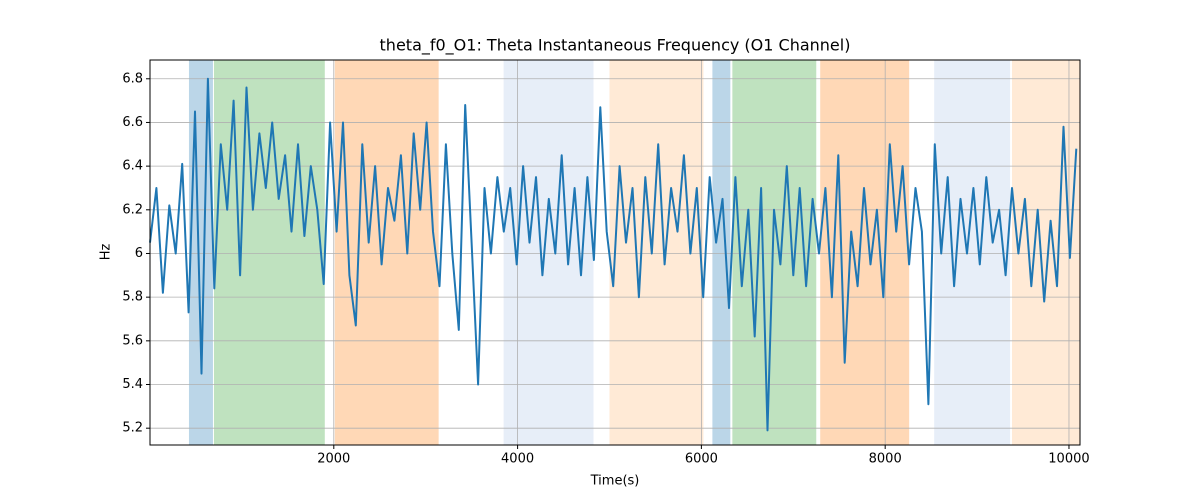 This screenshot has height=500, width=1200. What do you see at coordinates (615, 481) in the screenshot?
I see `x-axis-label: Time(s)` at bounding box center [615, 481].